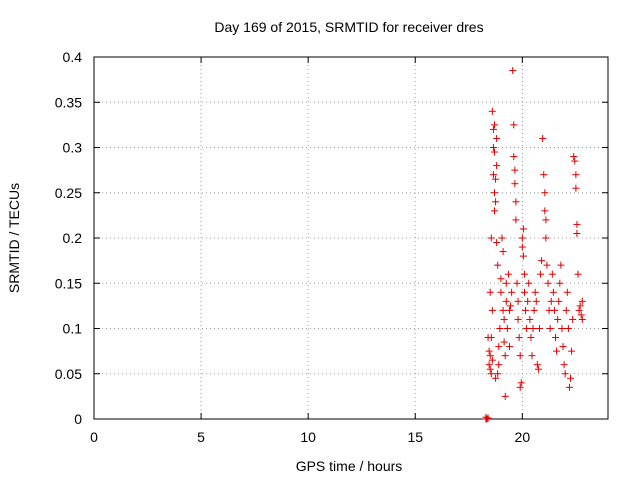 The height and width of the screenshot is (480, 640). What do you see at coordinates (534, 245) in the screenshot?
I see `data-points` at bounding box center [534, 245].